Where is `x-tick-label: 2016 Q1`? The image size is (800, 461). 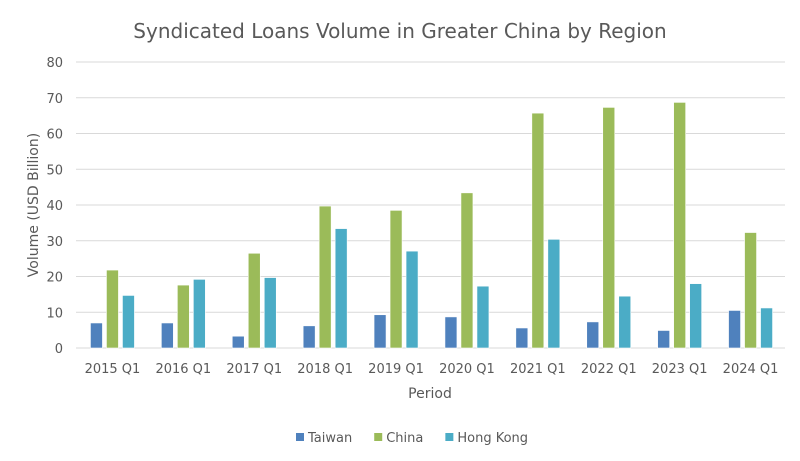
x-tick-label: 2016 Q1 is located at coordinates (183, 369).